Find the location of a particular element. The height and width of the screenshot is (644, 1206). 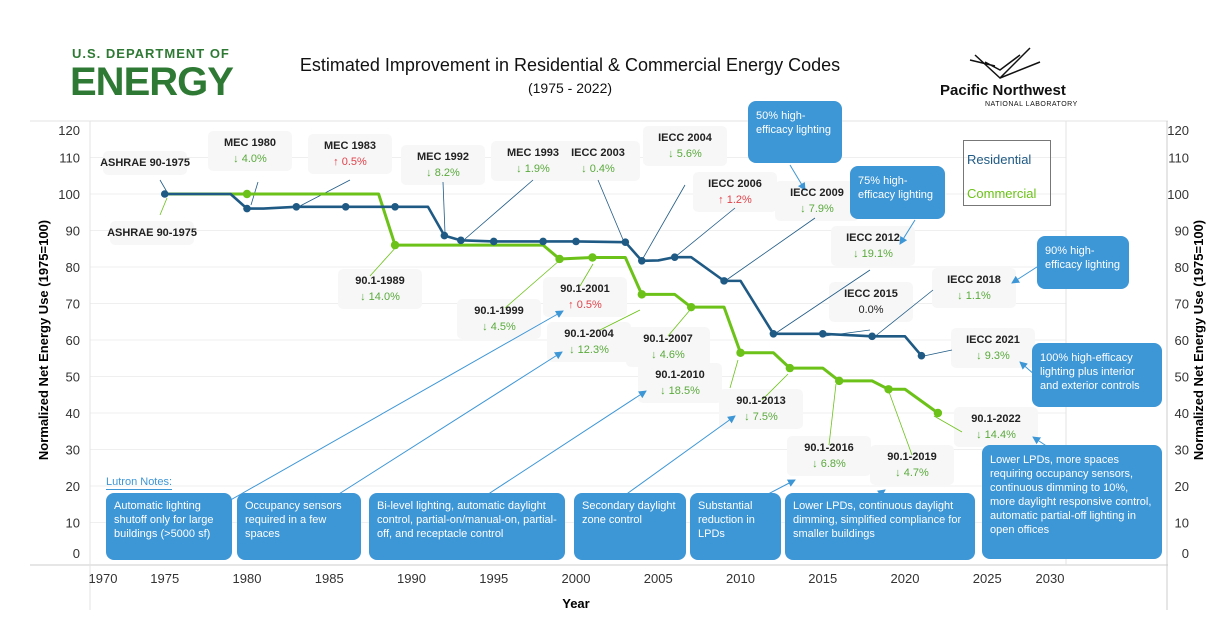

legend-residential: Residential is located at coordinates (999, 159).